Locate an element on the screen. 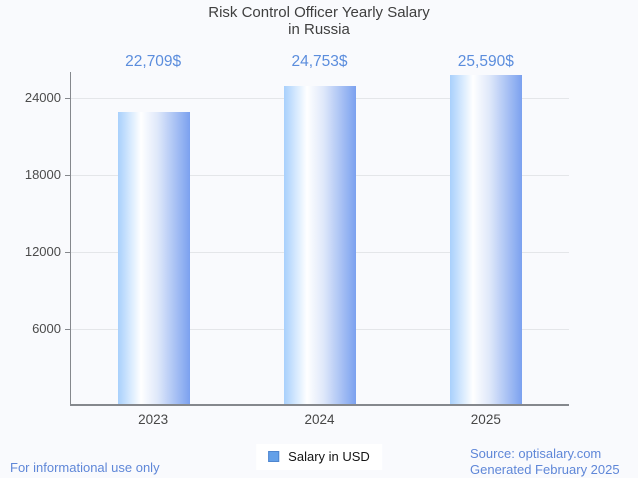 The height and width of the screenshot is (478, 638). y-tick-label-18000: 18000 is located at coordinates (42, 174).